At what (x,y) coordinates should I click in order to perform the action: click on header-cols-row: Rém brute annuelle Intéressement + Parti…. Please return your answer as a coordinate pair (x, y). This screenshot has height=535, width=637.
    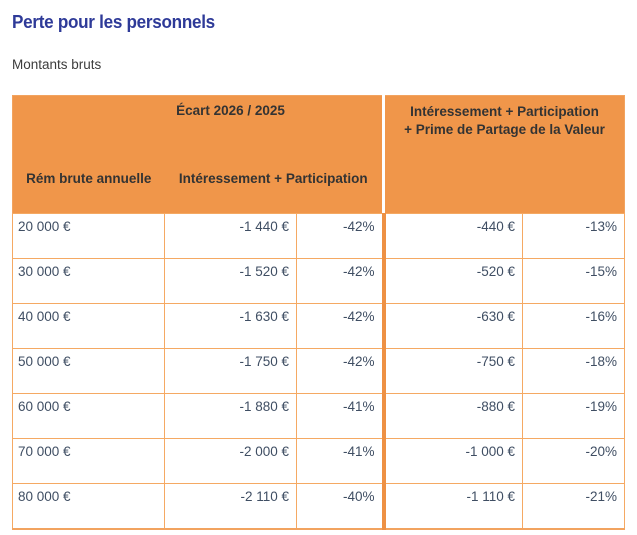
    Looking at the image, I should click on (318, 178).